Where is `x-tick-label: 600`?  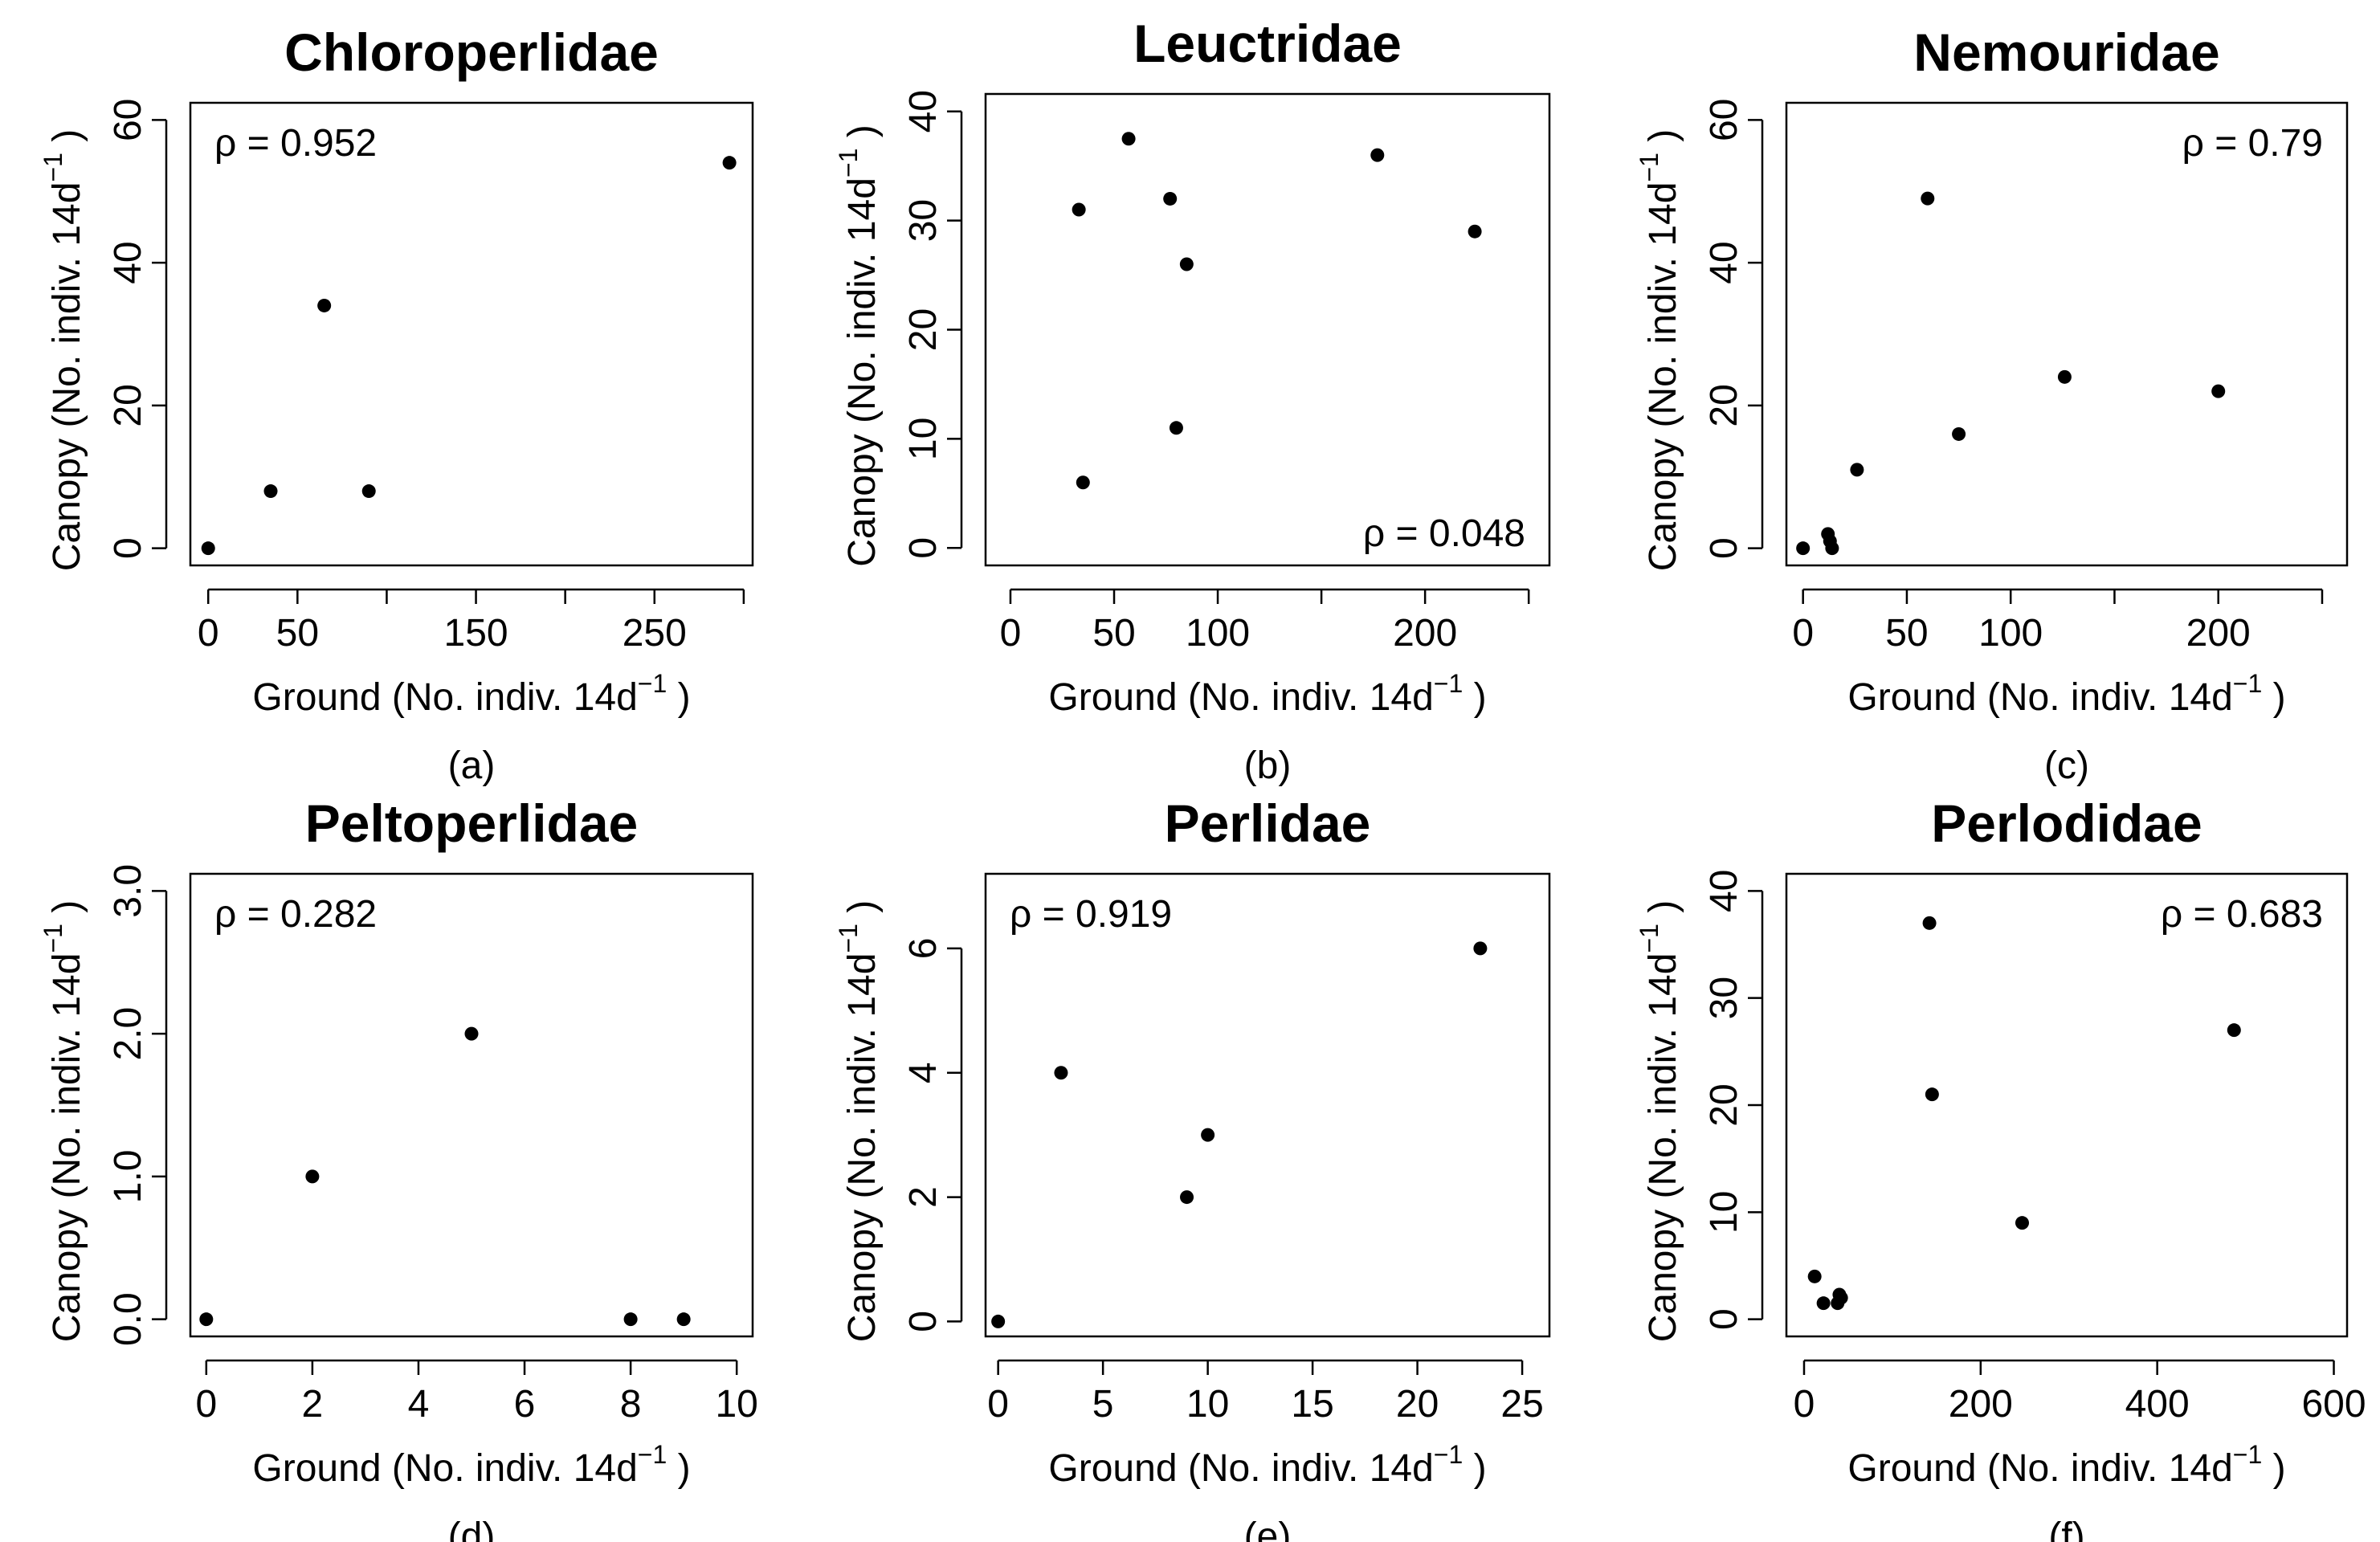
x-tick-label: 600 is located at coordinates (2333, 1404).